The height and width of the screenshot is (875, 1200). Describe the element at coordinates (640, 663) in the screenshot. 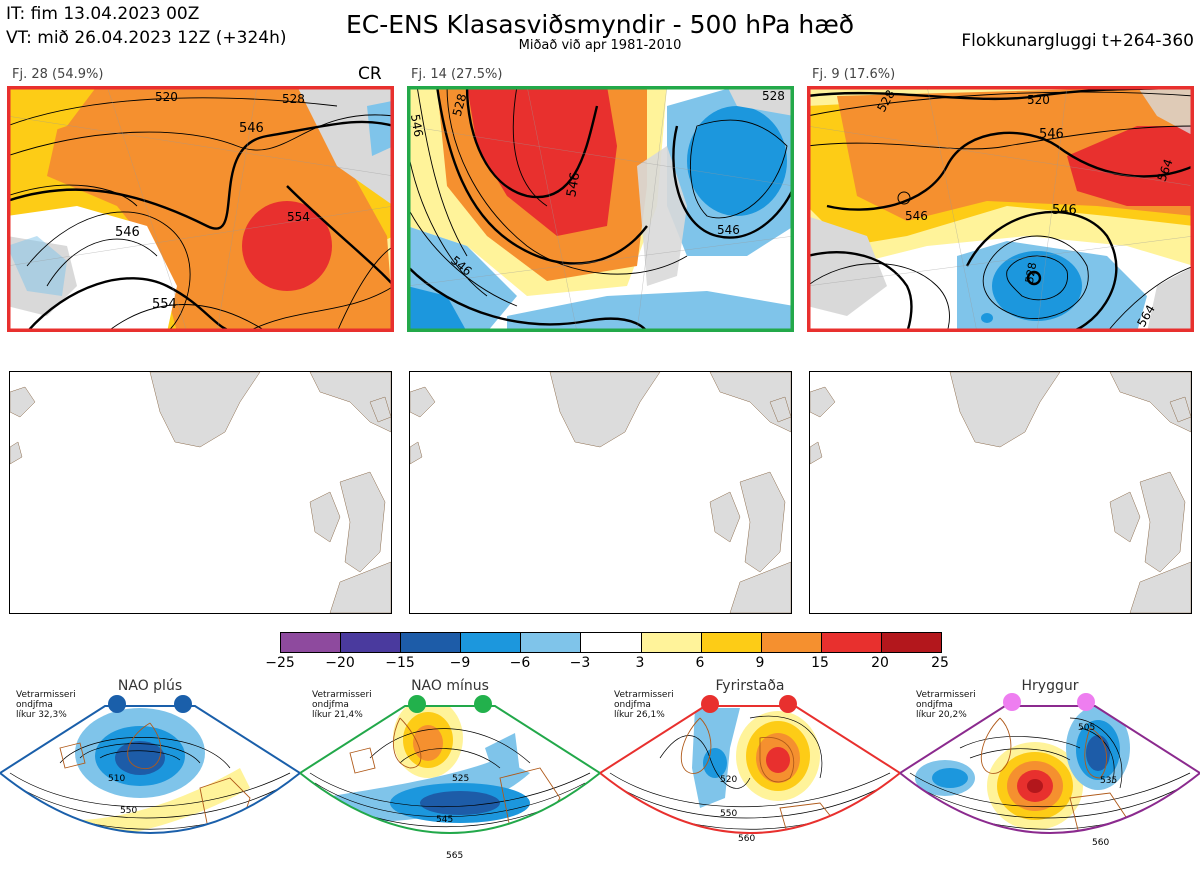

I see `colorbar-tick: 3` at that location.